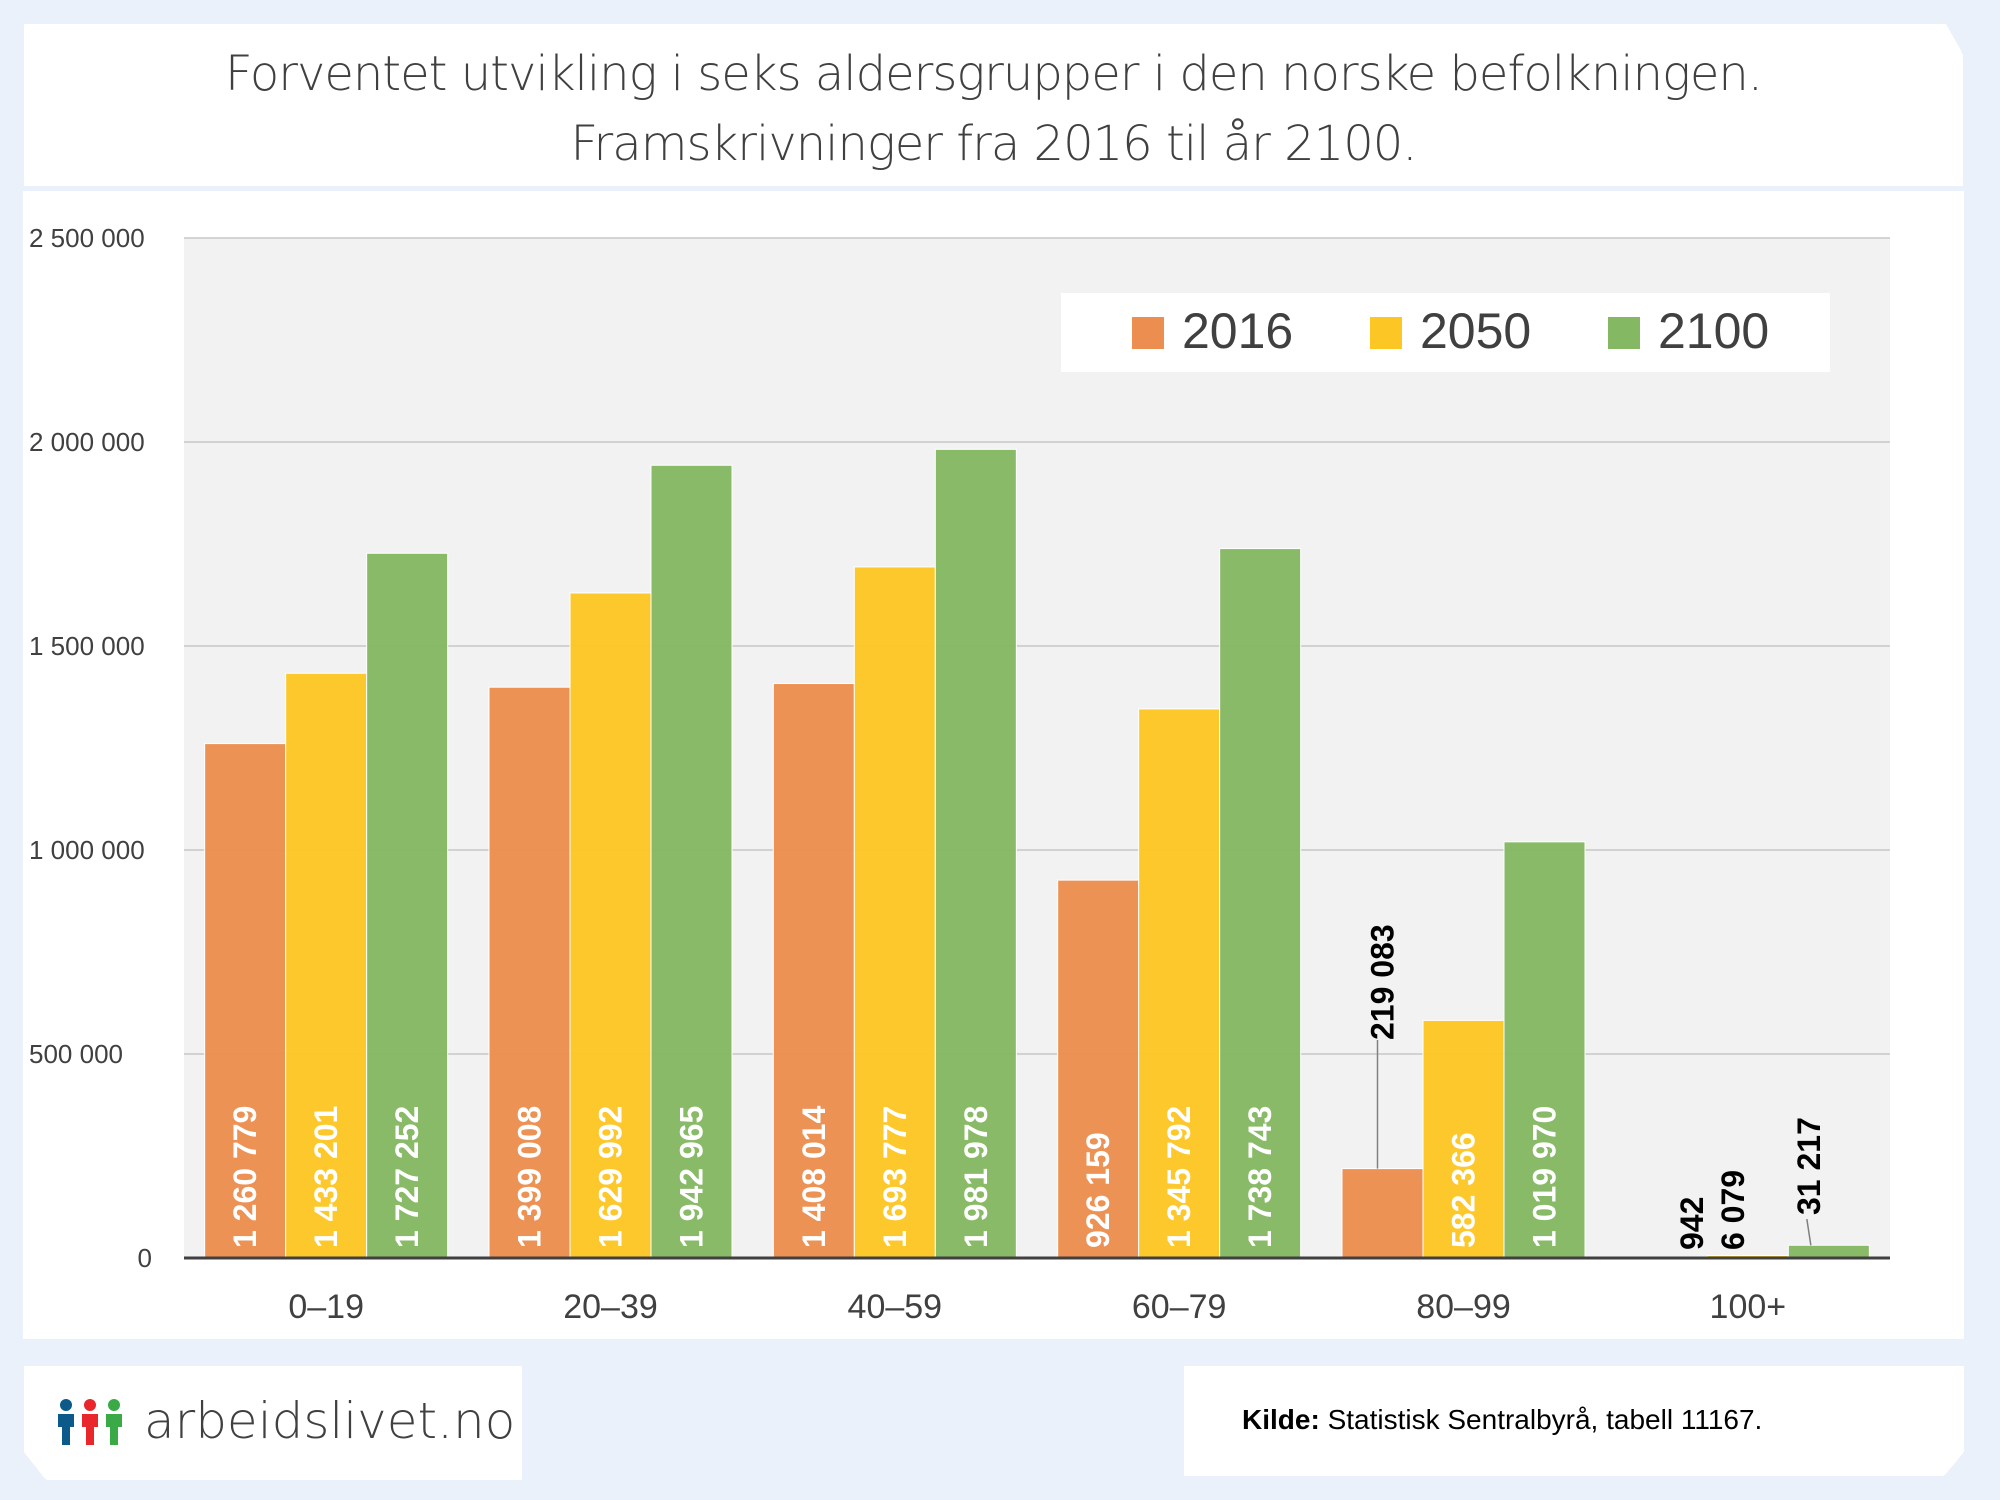  Describe the element at coordinates (1386, 333) in the screenshot. I see `legend-swatch-2050` at that location.